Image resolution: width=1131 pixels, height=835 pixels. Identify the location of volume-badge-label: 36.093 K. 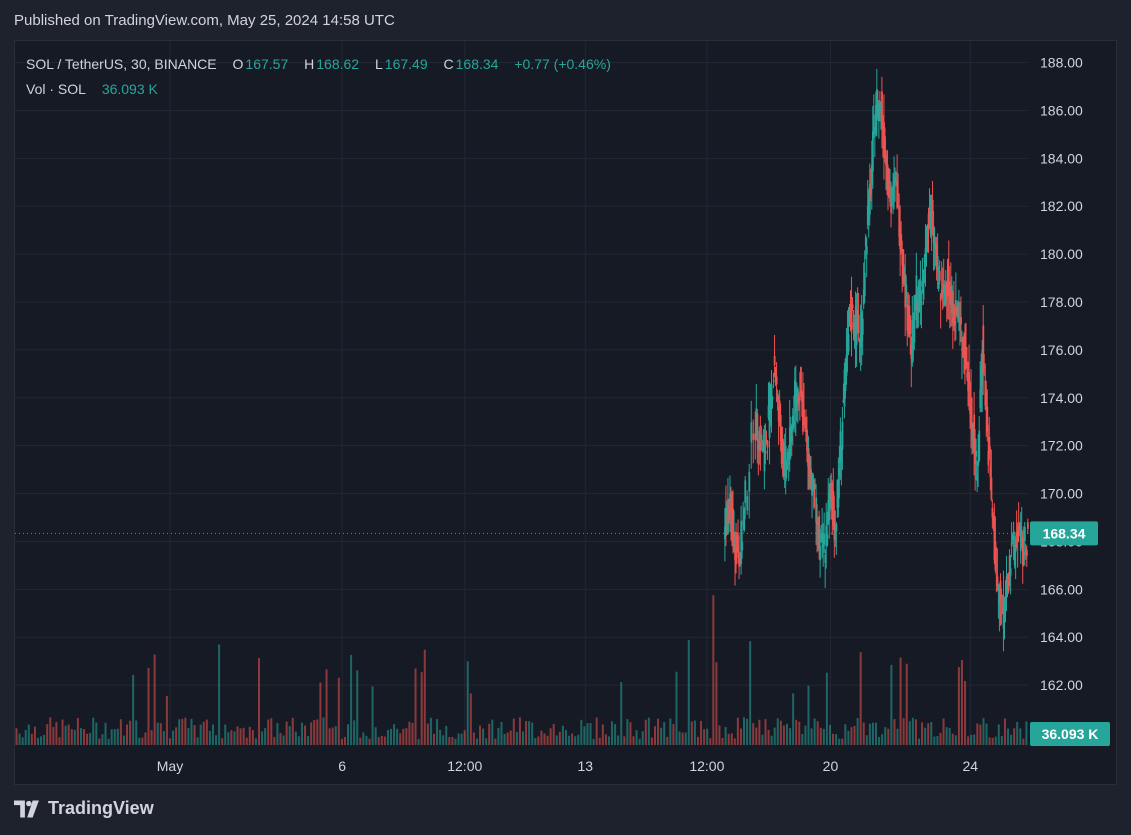
(1070, 734).